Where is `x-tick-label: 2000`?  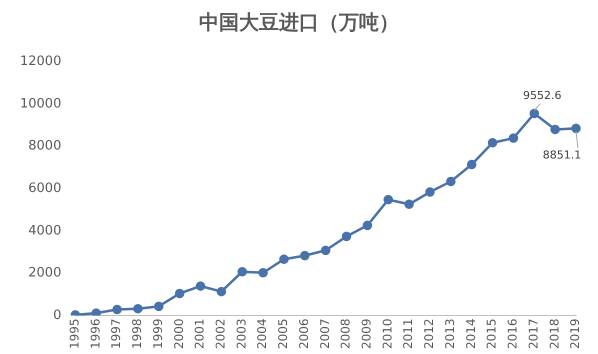 x-tick-label: 2000 is located at coordinates (179, 334).